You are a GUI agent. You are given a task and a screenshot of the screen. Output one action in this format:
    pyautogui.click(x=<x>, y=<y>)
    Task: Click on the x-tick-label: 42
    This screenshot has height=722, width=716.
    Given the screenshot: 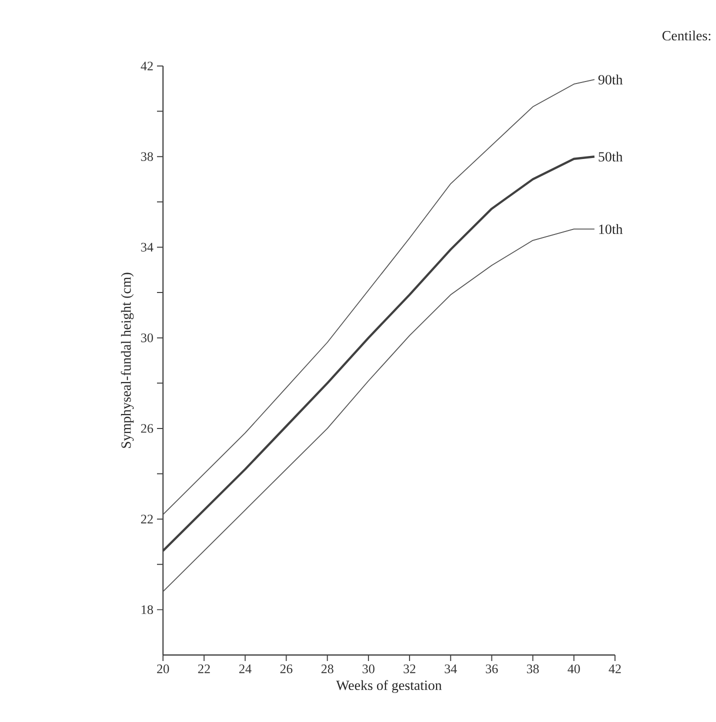 What is the action you would take?
    pyautogui.click(x=614, y=669)
    